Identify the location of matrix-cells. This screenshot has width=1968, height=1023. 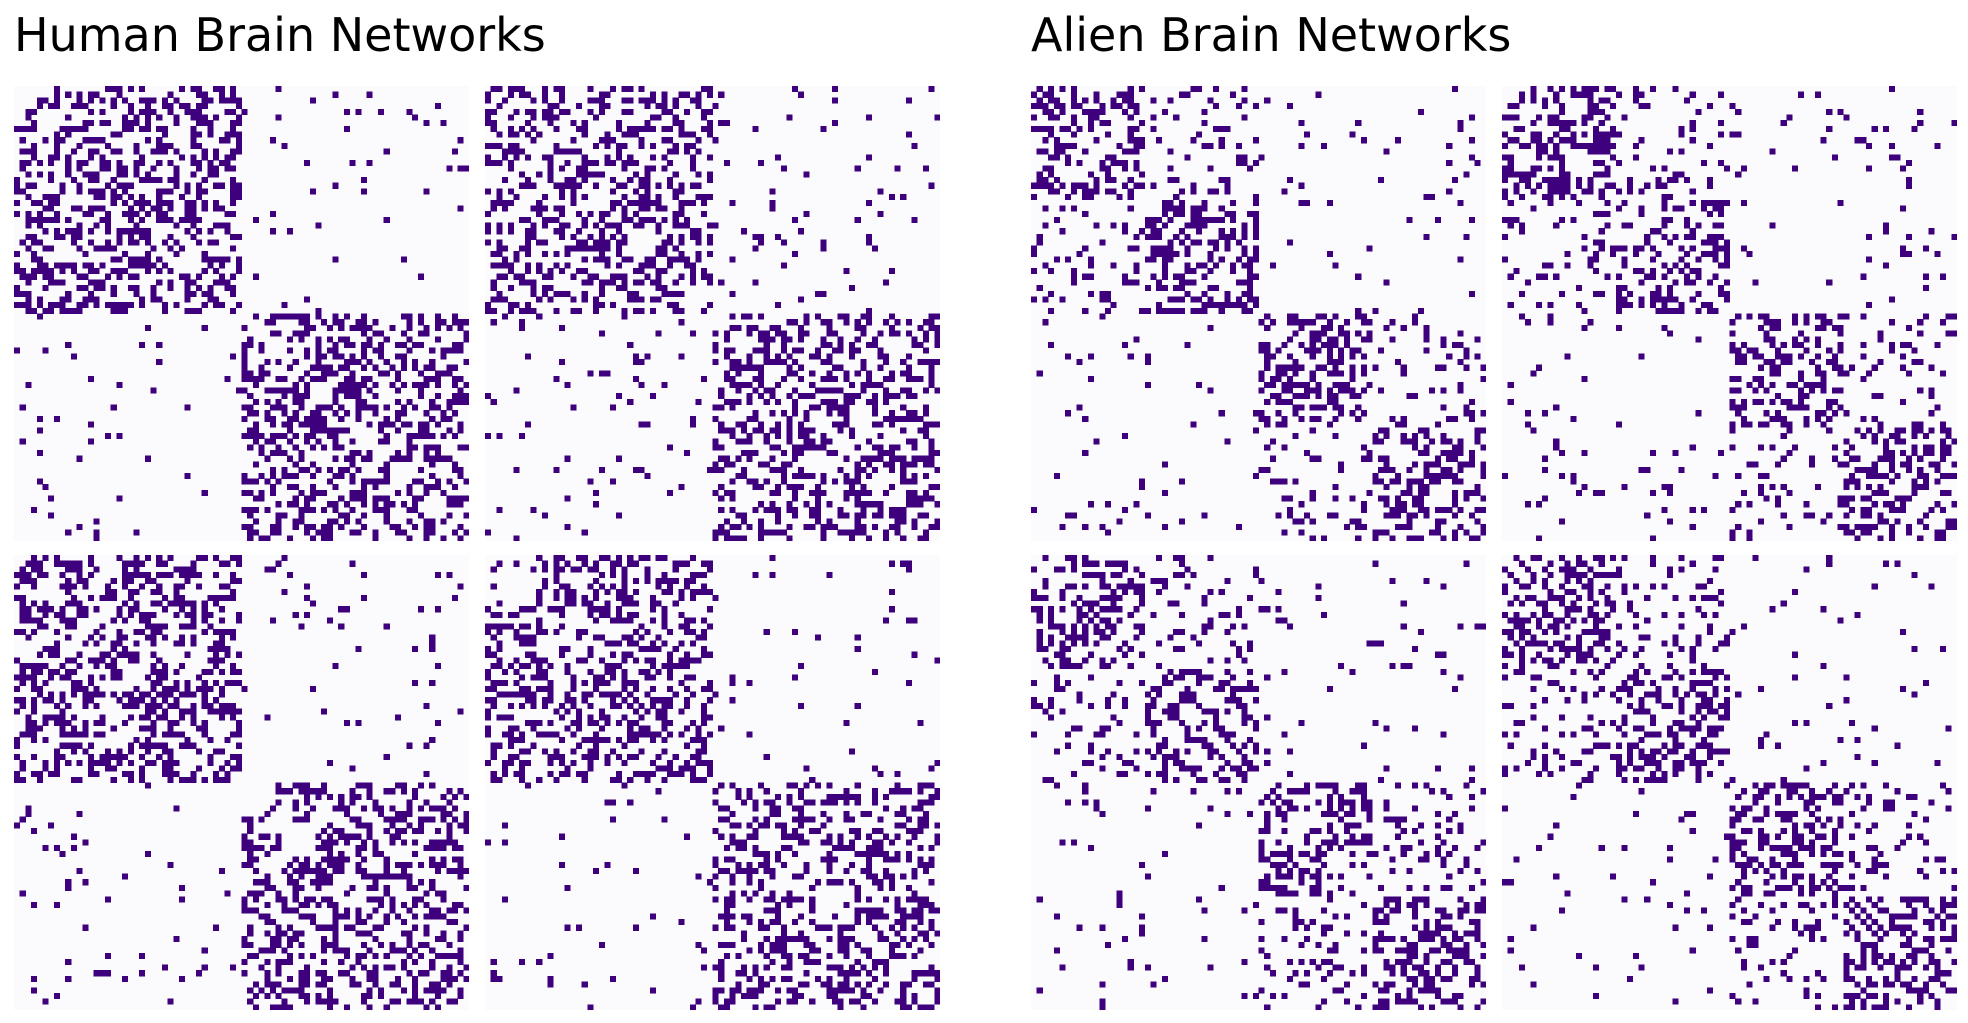
(241, 782).